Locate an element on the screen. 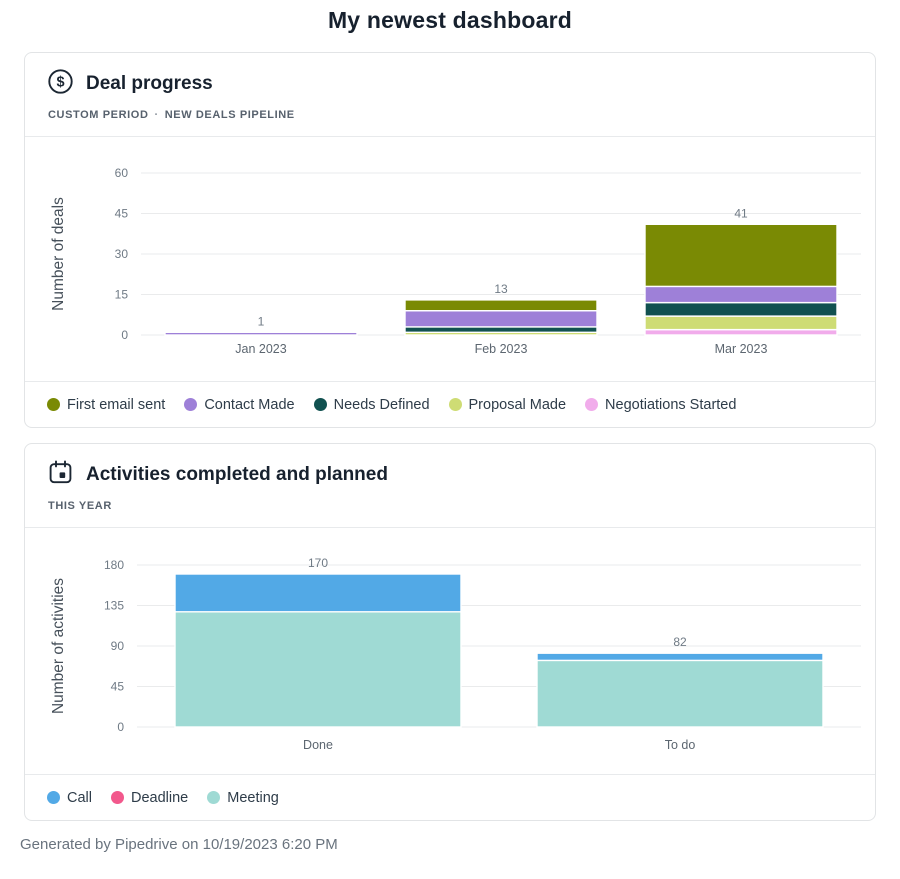 The width and height of the screenshot is (900, 879). bar-total-label: 82 is located at coordinates (680, 642).